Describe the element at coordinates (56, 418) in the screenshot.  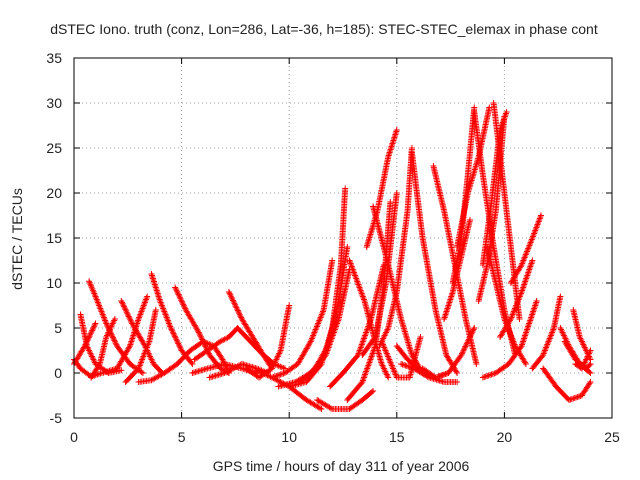
I see `y-tick-label: -5` at that location.